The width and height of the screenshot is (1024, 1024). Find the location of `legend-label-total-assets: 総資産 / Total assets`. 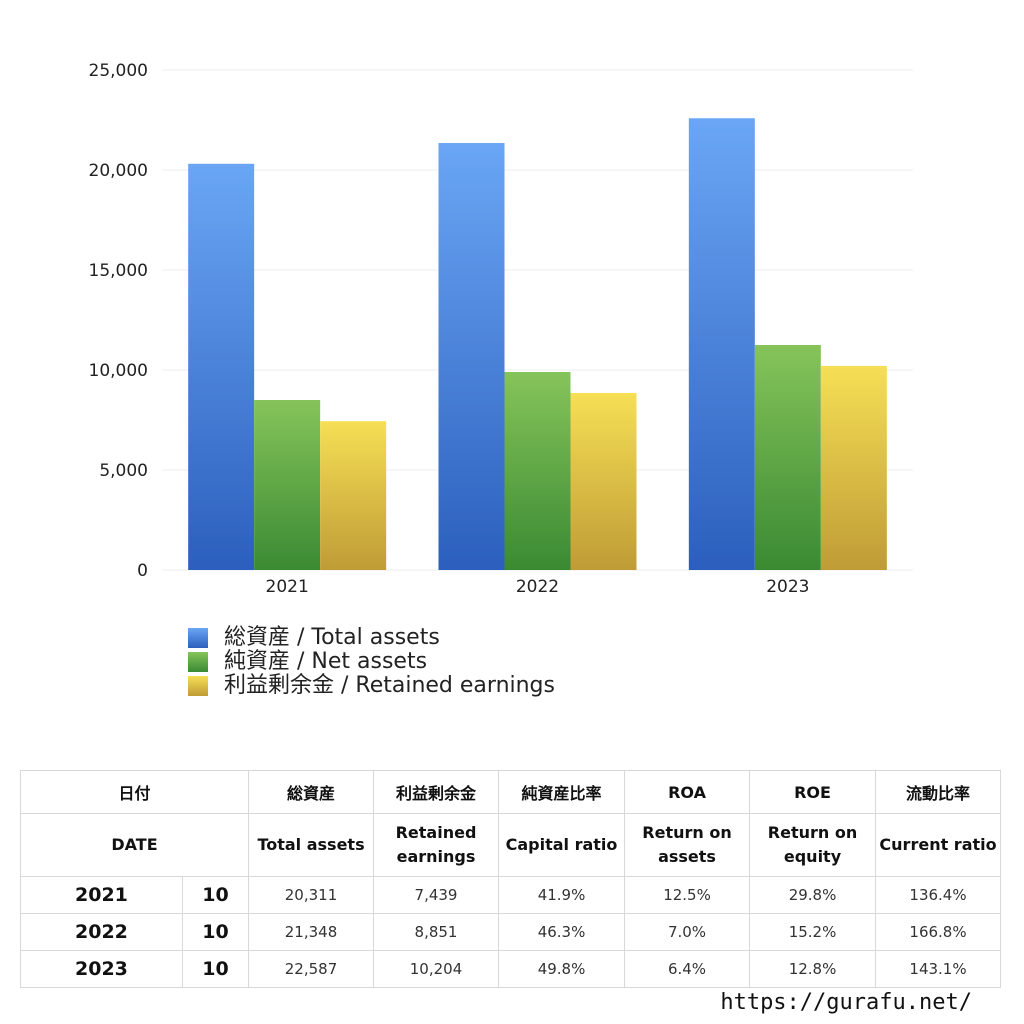

legend-label-total-assets: 総資産 / Total assets is located at coordinates (332, 637).